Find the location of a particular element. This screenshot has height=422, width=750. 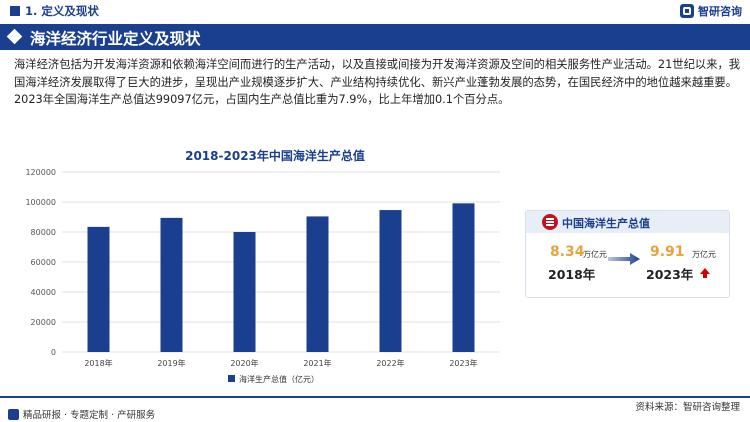

brand-logo-icon is located at coordinates (687, 11).